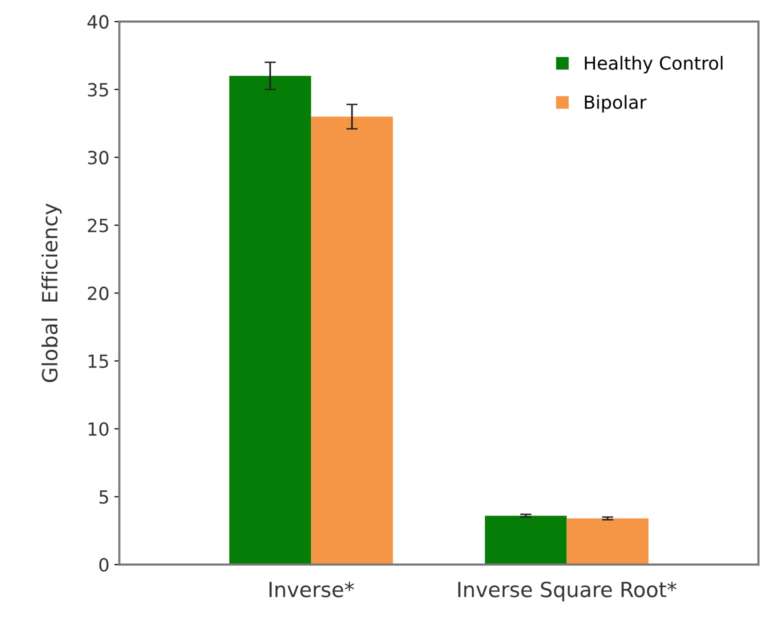  What do you see at coordinates (103, 565) in the screenshot?
I see `y-tick-label: 0` at bounding box center [103, 565].